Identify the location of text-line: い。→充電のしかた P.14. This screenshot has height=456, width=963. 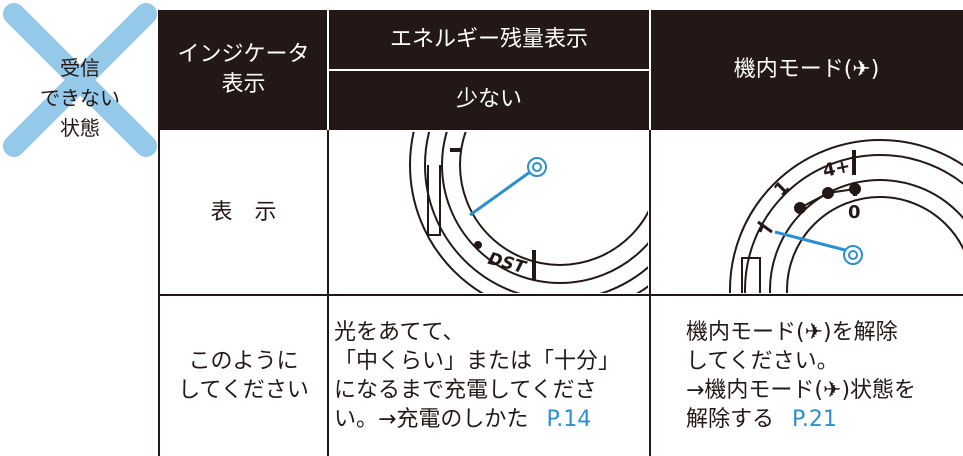
(462, 419).